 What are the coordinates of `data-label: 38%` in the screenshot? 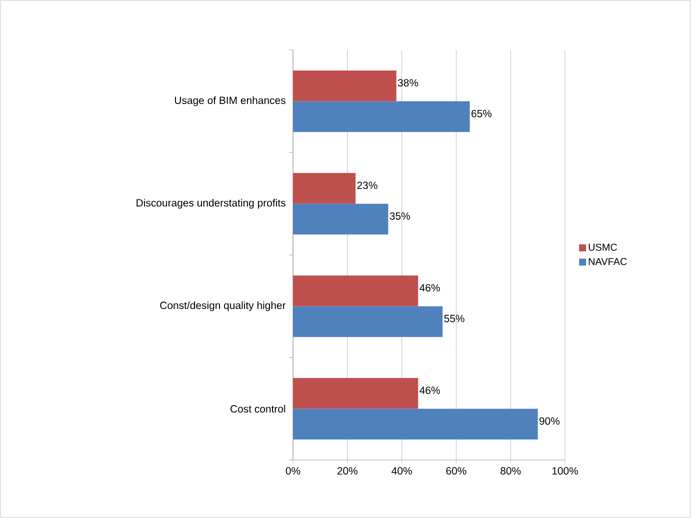 It's located at (408, 82).